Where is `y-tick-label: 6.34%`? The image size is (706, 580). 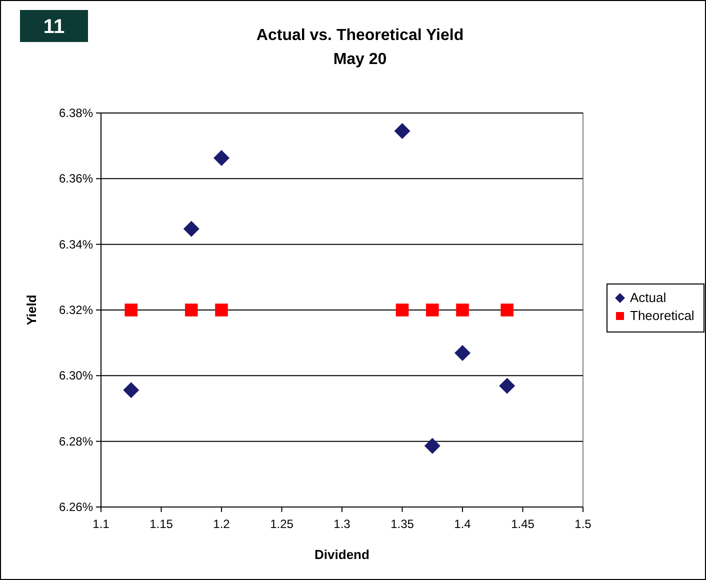 y-tick-label: 6.34% is located at coordinates (76, 244).